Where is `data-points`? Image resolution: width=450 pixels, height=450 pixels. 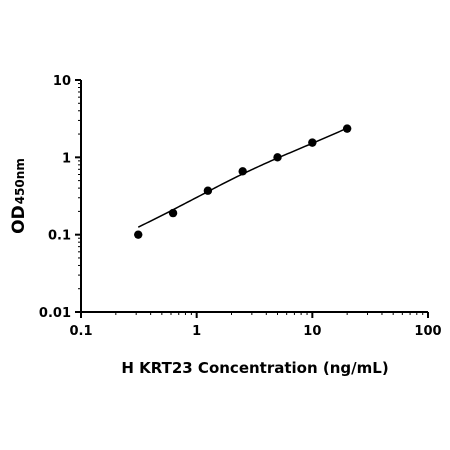 data-points is located at coordinates (243, 181).